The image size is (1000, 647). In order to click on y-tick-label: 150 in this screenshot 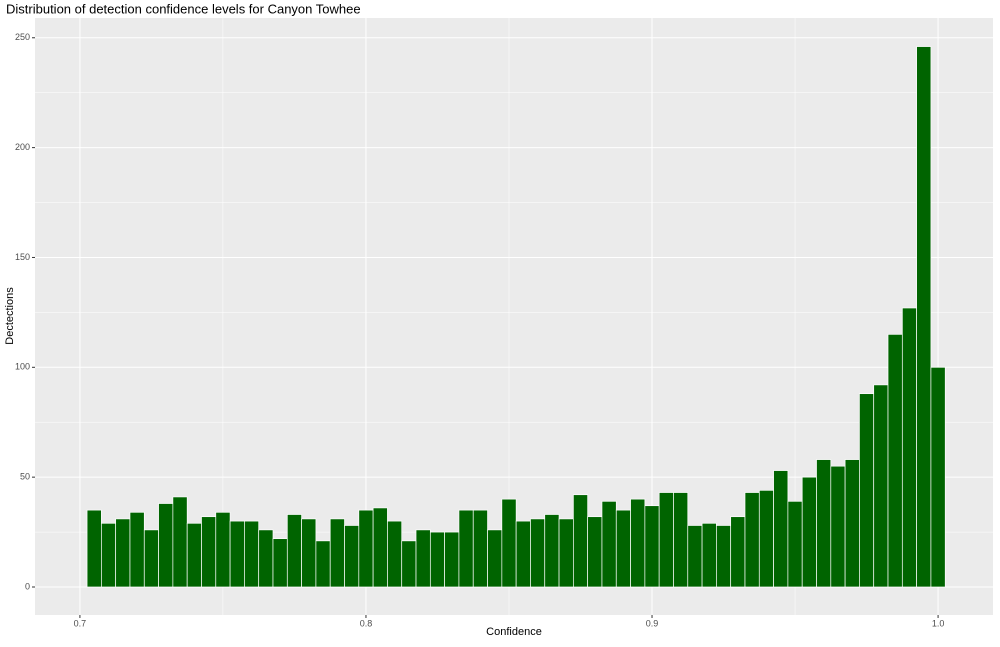, I will do `click(22, 257)`.